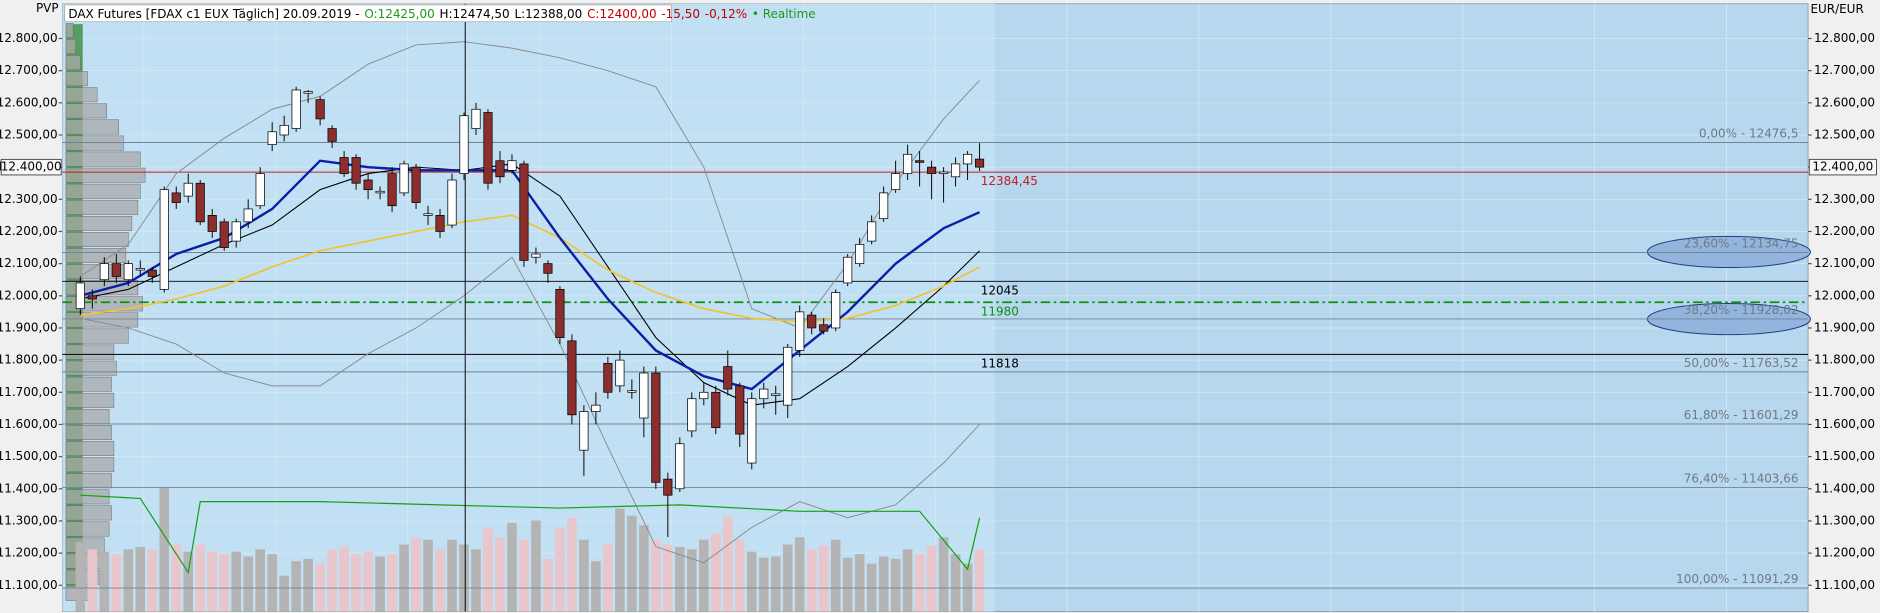 The height and width of the screenshot is (613, 1880). What do you see at coordinates (29, 456) in the screenshot?
I see `y-tick-label: 11.500,00` at bounding box center [29, 456].